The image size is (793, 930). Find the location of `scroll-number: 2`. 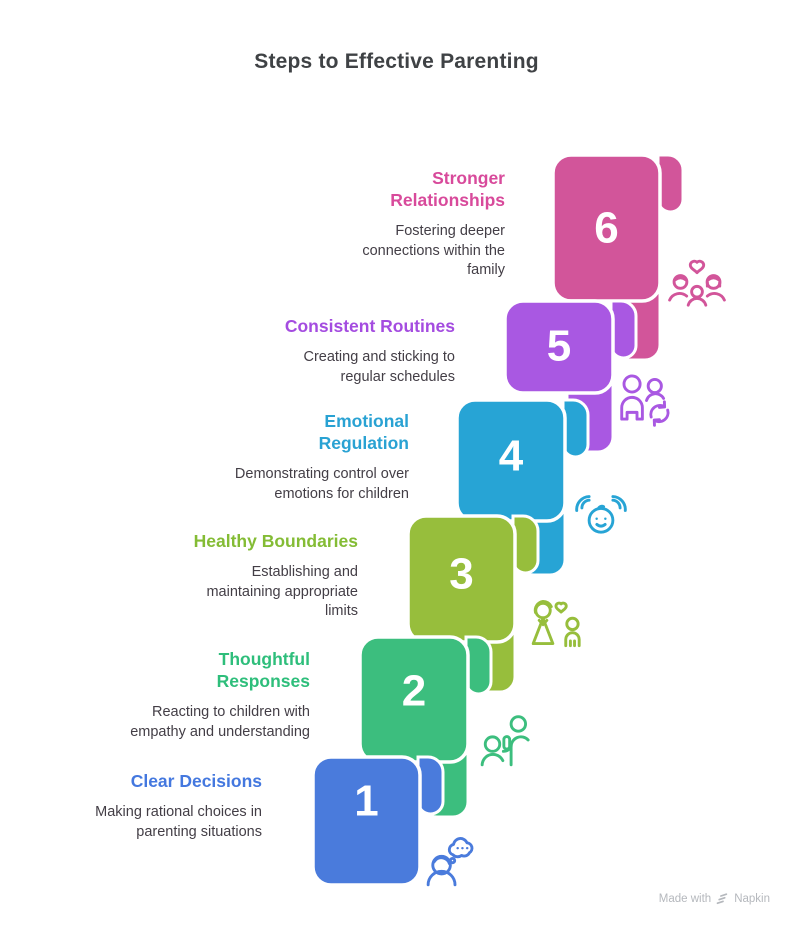

scroll-number: 2 is located at coordinates (414, 691).